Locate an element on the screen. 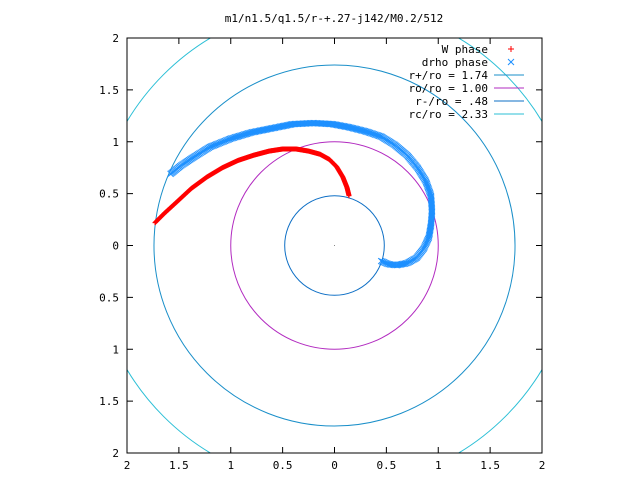 This screenshot has height=480, width=640. series-drho-phase is located at coordinates (301, 194).